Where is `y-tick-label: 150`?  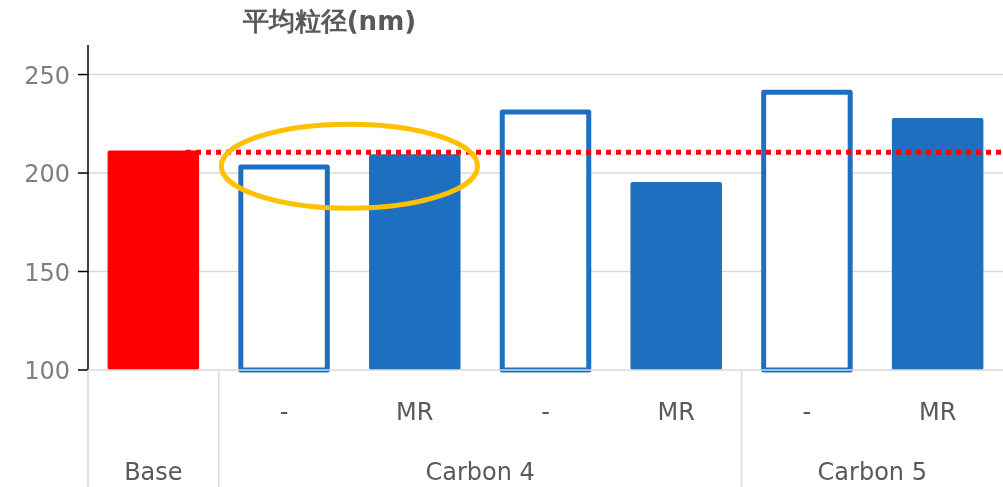
y-tick-label: 150 is located at coordinates (47, 272).